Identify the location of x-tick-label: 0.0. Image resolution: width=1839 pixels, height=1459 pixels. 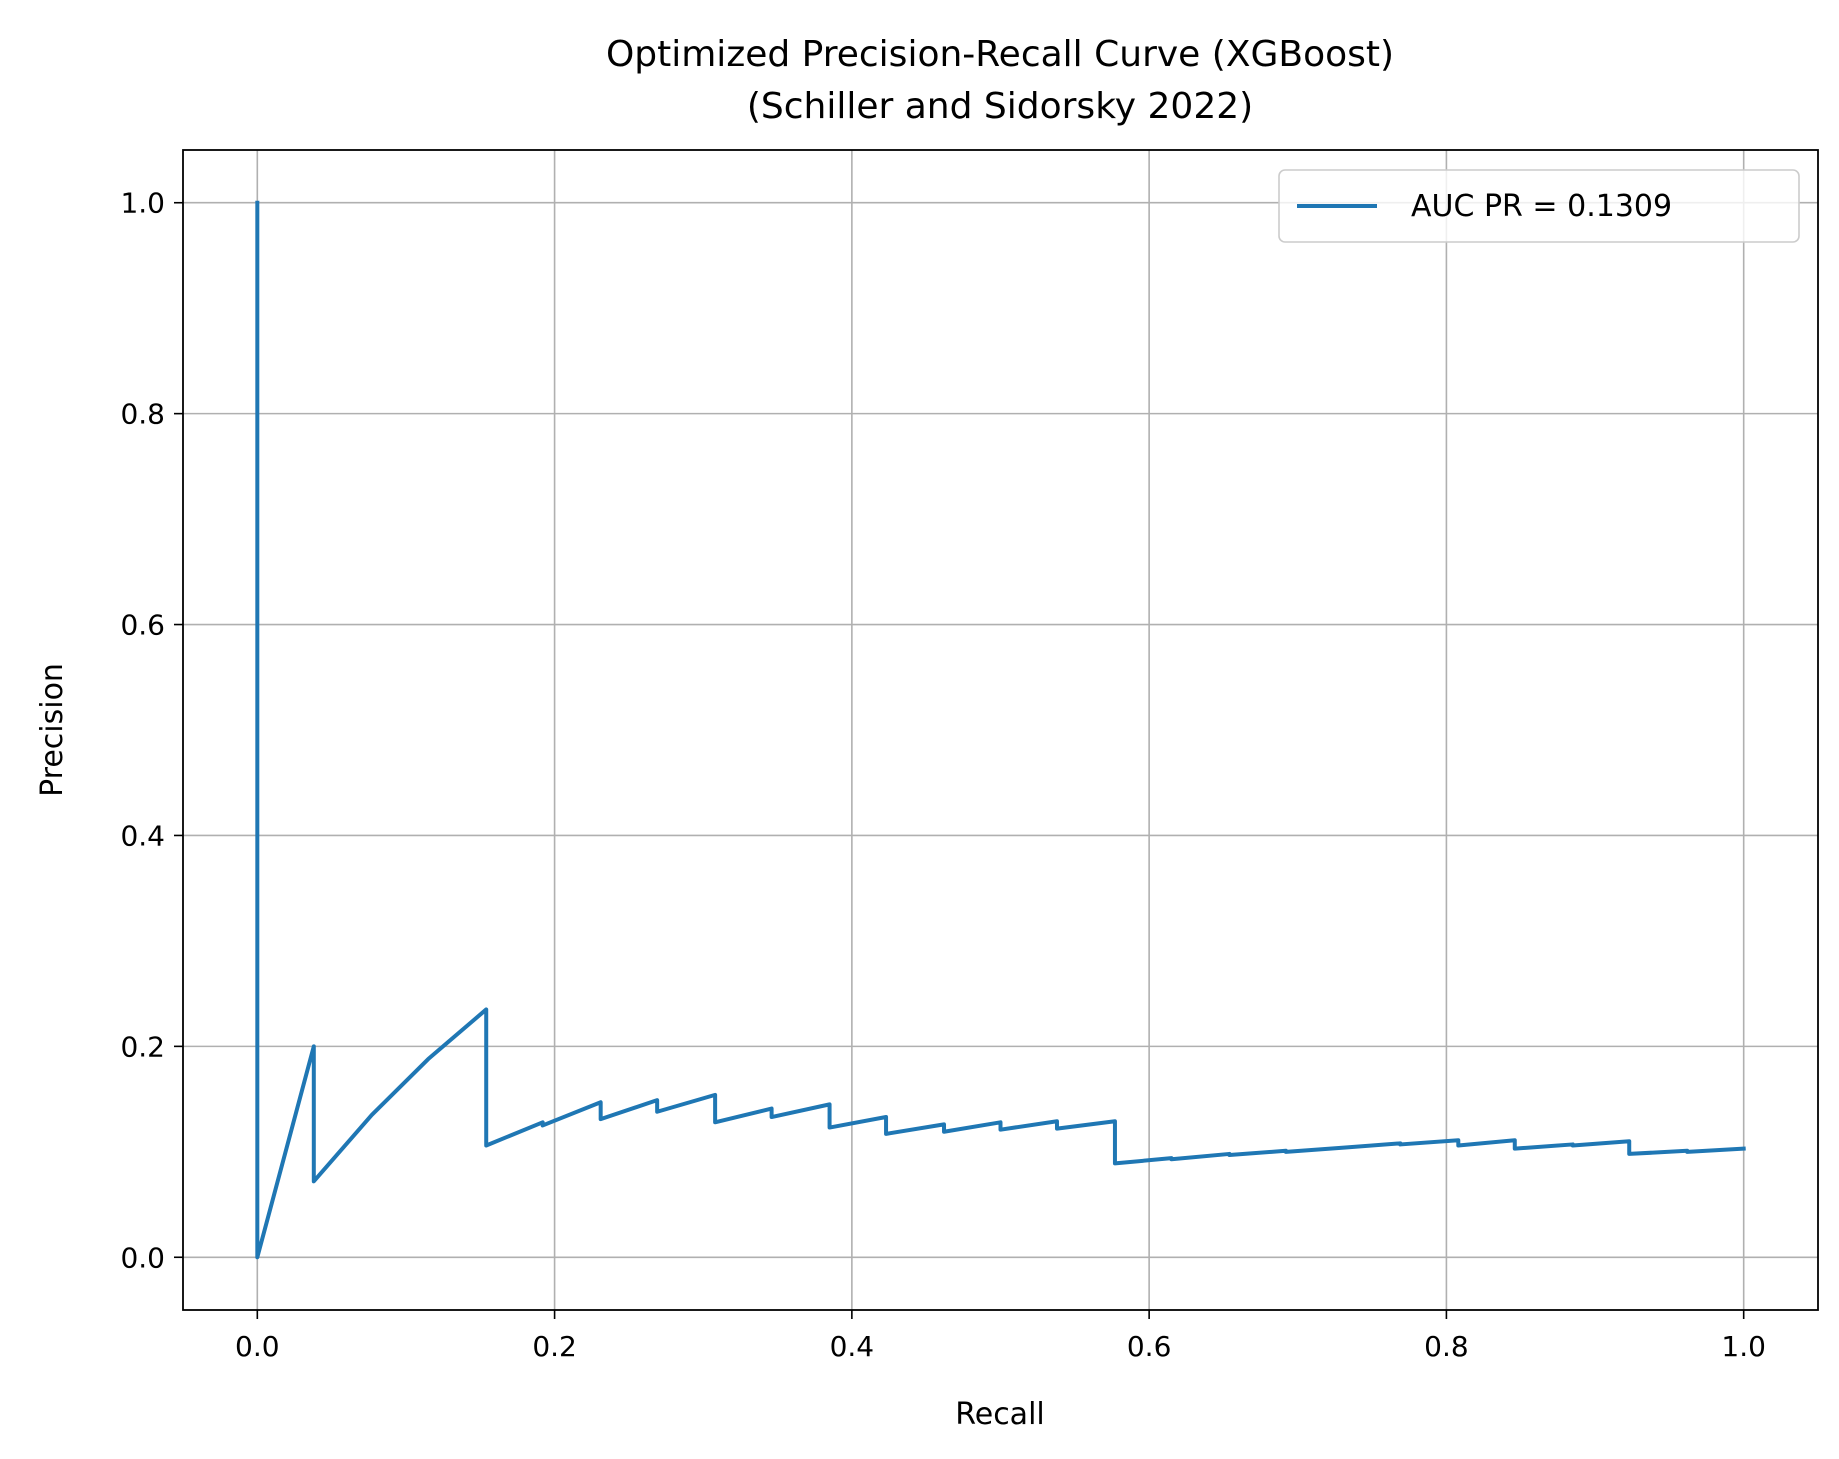
(257, 1346).